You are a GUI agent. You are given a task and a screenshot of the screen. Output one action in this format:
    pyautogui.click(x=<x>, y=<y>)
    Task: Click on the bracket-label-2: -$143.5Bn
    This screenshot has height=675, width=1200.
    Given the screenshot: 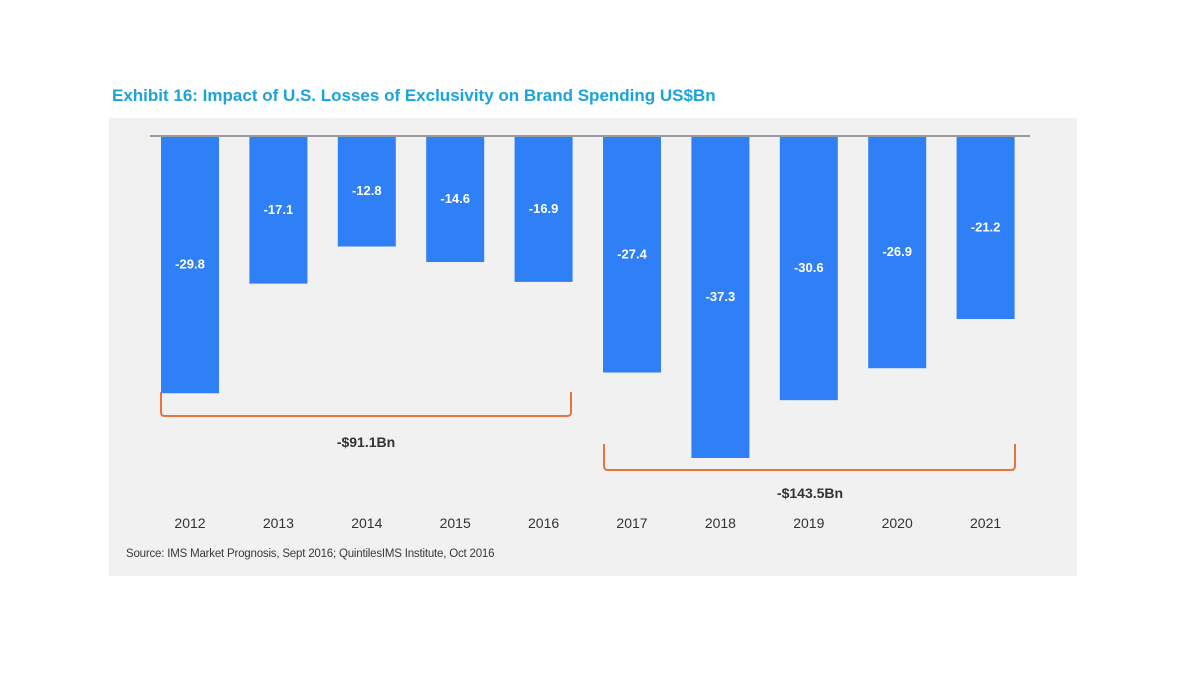 What is the action you would take?
    pyautogui.click(x=810, y=493)
    